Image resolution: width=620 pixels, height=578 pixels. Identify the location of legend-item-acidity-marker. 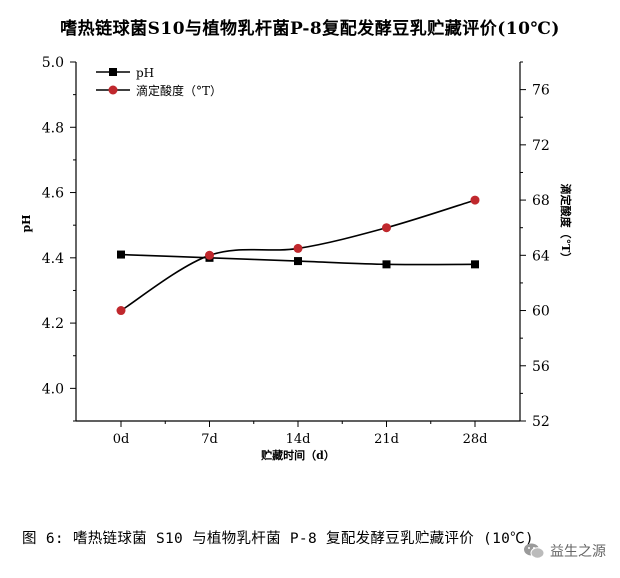
(113, 90).